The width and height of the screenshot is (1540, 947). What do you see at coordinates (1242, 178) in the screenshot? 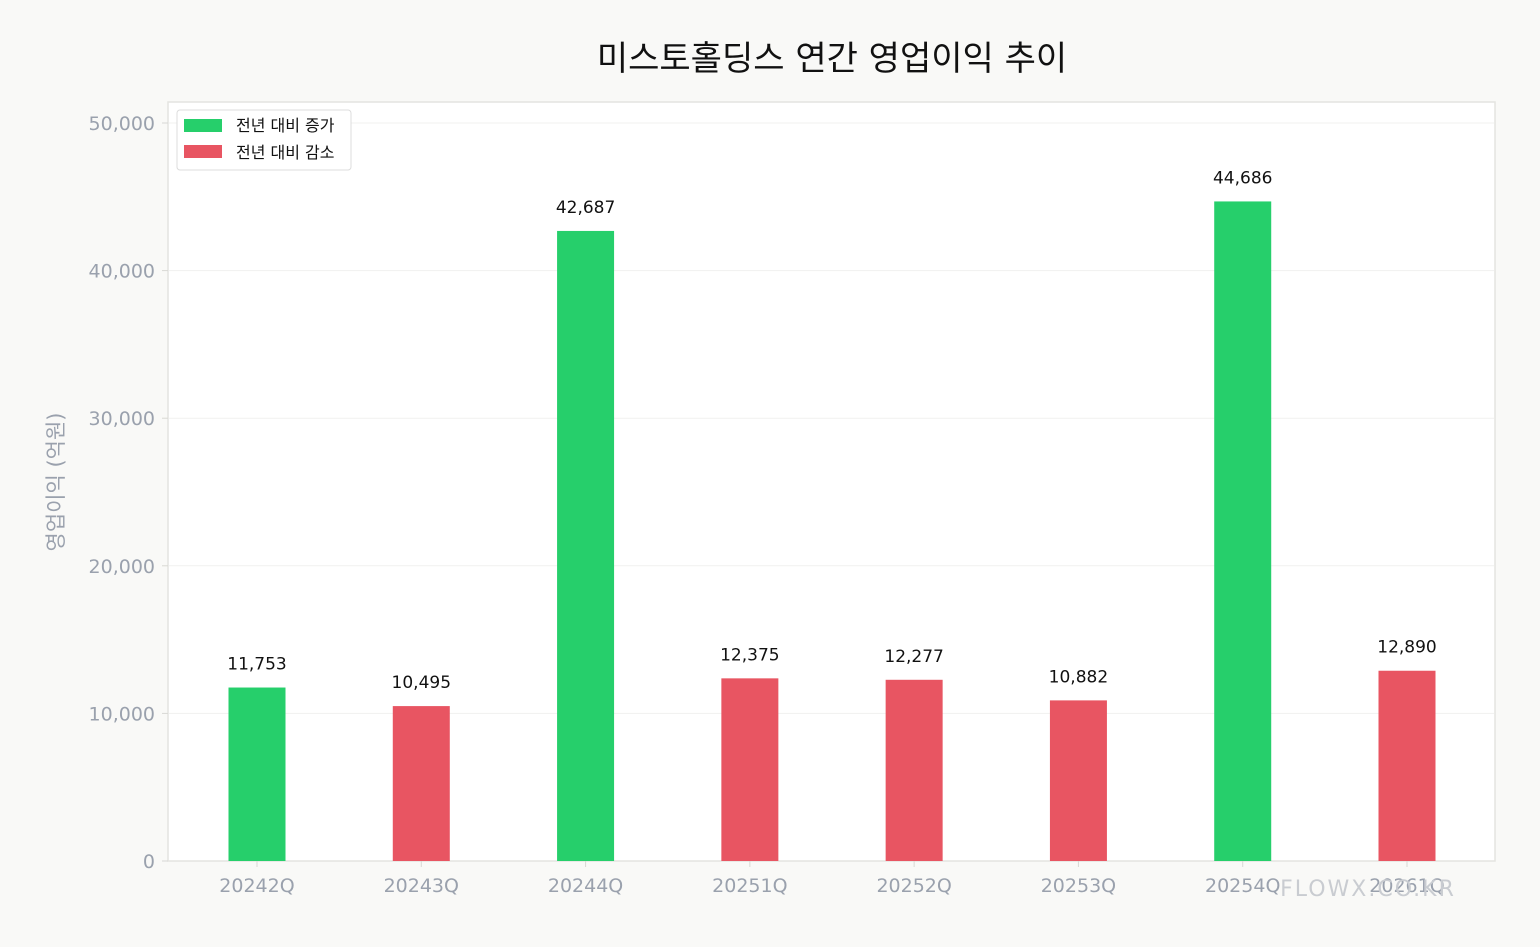
I see `data-label-20254Q: 44,686` at bounding box center [1242, 178].